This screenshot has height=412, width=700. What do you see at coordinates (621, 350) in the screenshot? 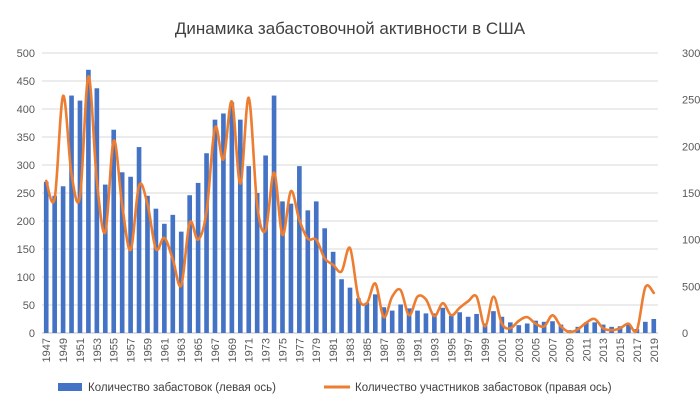
I see `x-axis-tick-label: 2015` at bounding box center [621, 350].